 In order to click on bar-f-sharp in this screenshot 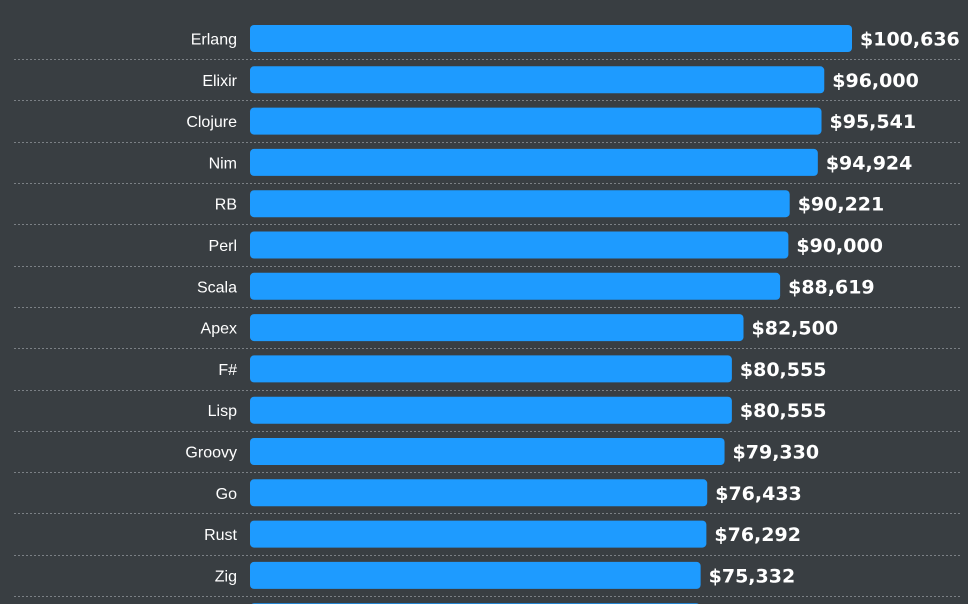, I will do `click(491, 369)`.